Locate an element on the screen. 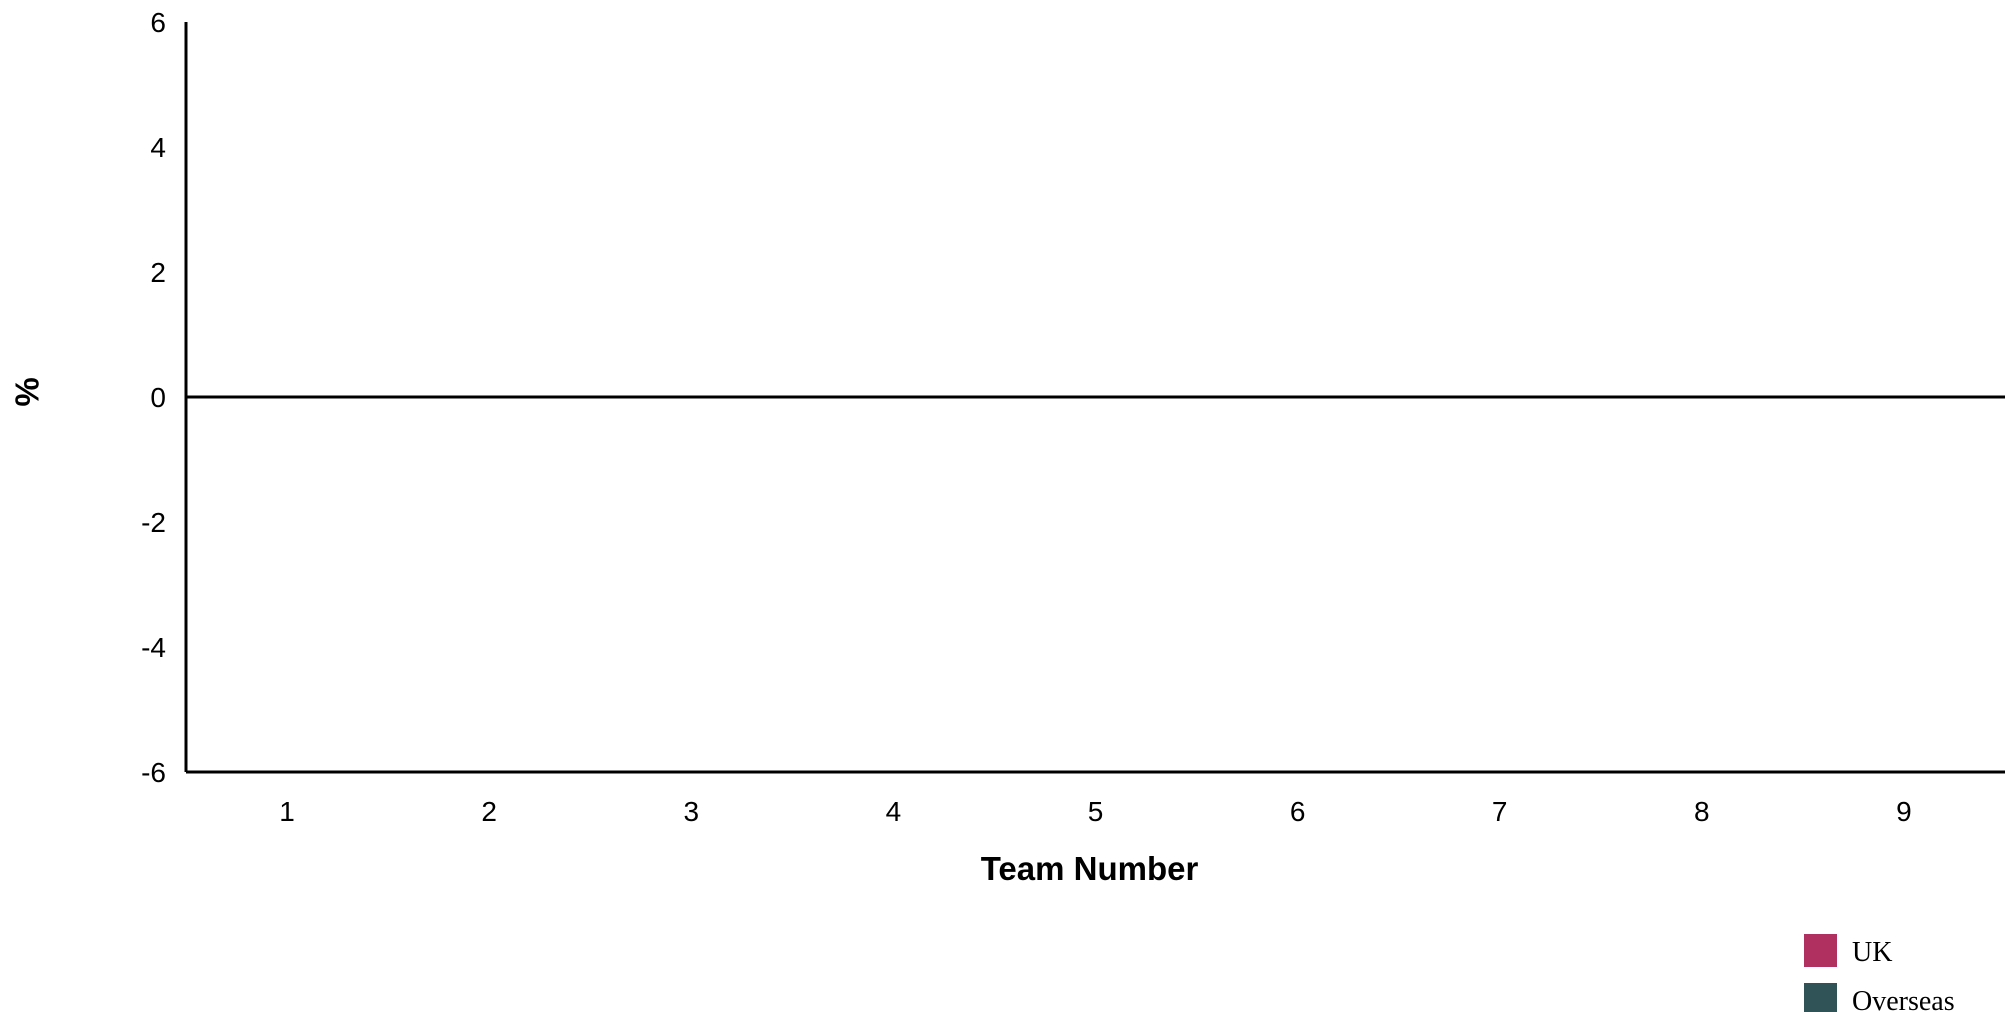 Image resolution: width=2007 pixels, height=1012 pixels. x-tick-label: 4 is located at coordinates (894, 811).